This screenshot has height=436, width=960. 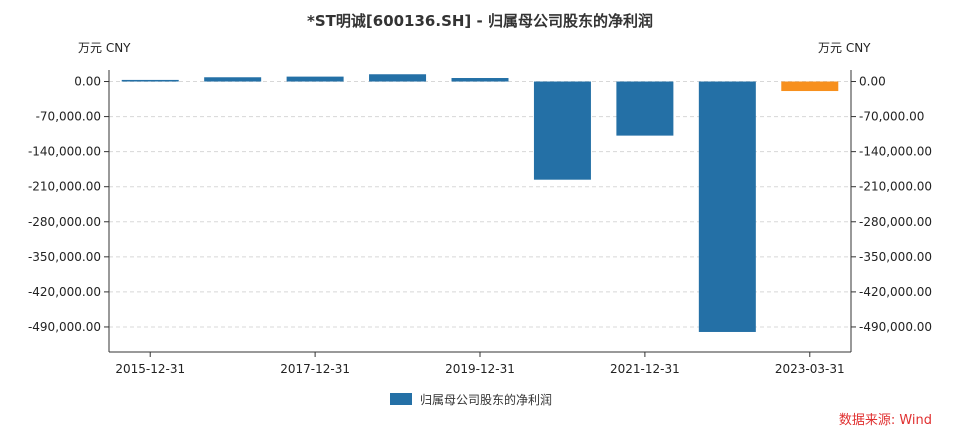 What do you see at coordinates (64, 327) in the screenshot?
I see `y-tick-label-left: -490,000.00` at bounding box center [64, 327].